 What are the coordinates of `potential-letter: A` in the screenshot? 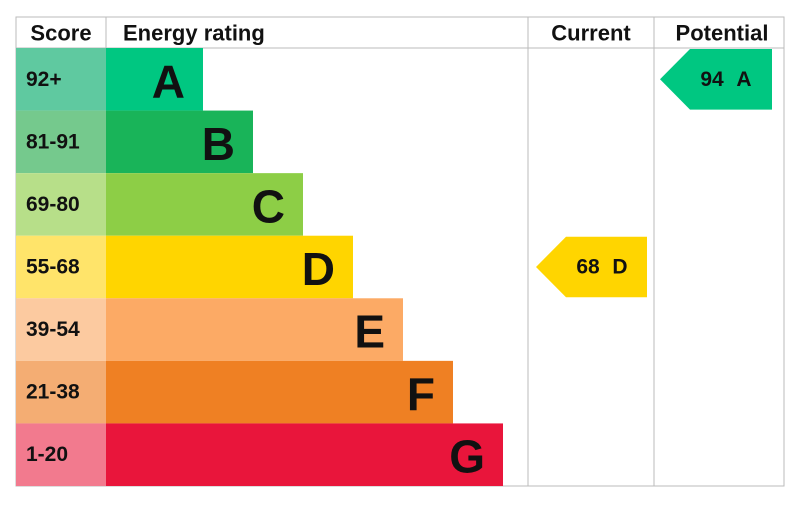 It's located at (743, 79).